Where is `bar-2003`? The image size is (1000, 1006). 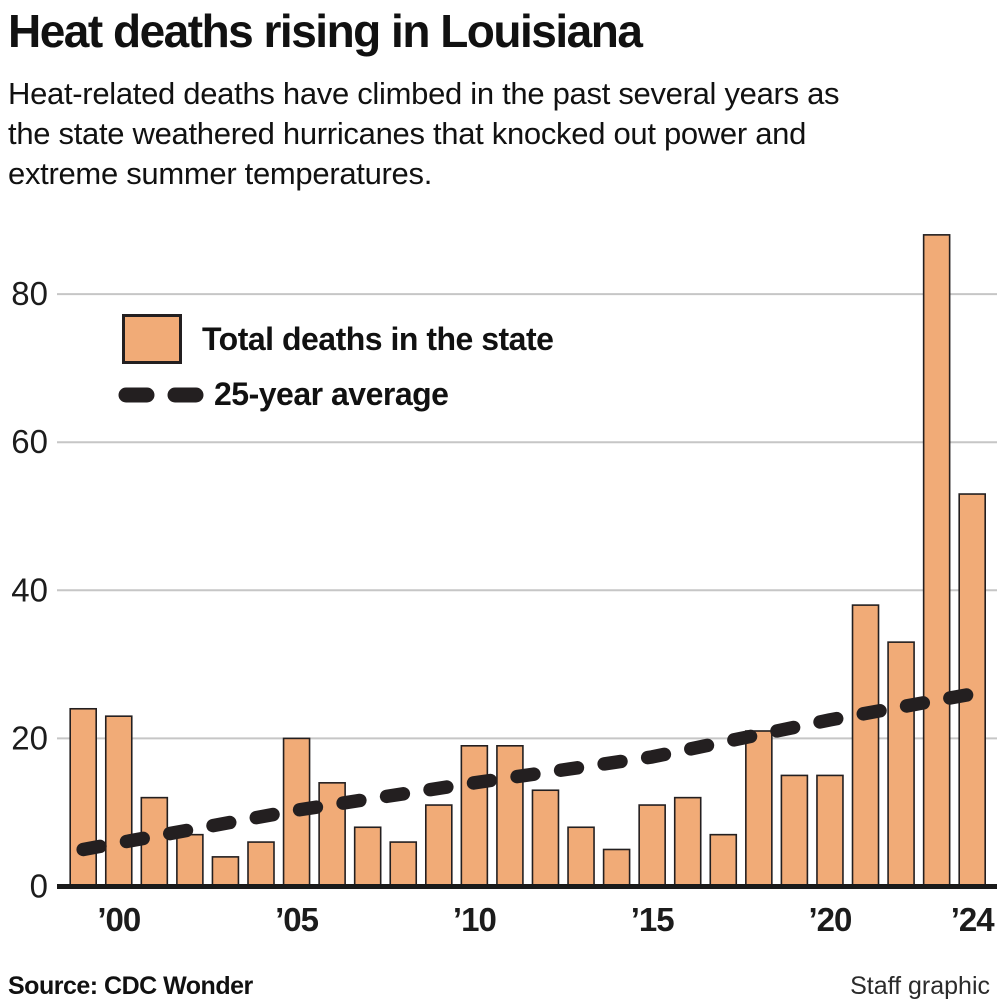
bar-2003 is located at coordinates (225, 872).